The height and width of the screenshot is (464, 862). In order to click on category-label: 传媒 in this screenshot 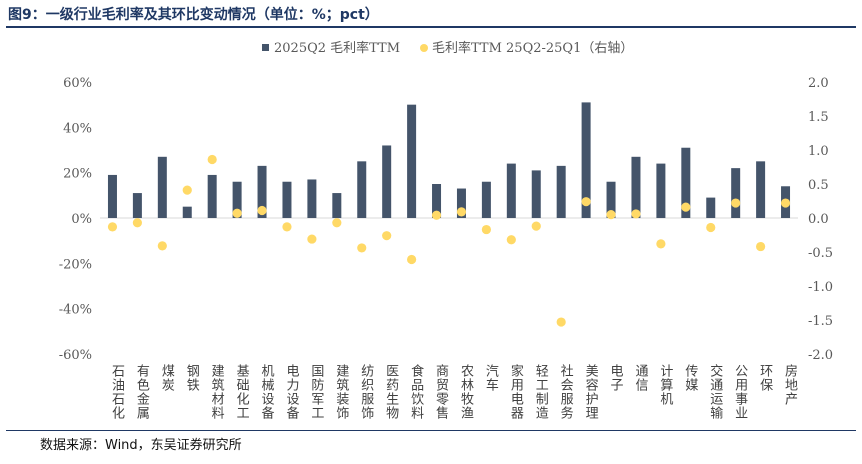, I will do `click(690, 378)`.